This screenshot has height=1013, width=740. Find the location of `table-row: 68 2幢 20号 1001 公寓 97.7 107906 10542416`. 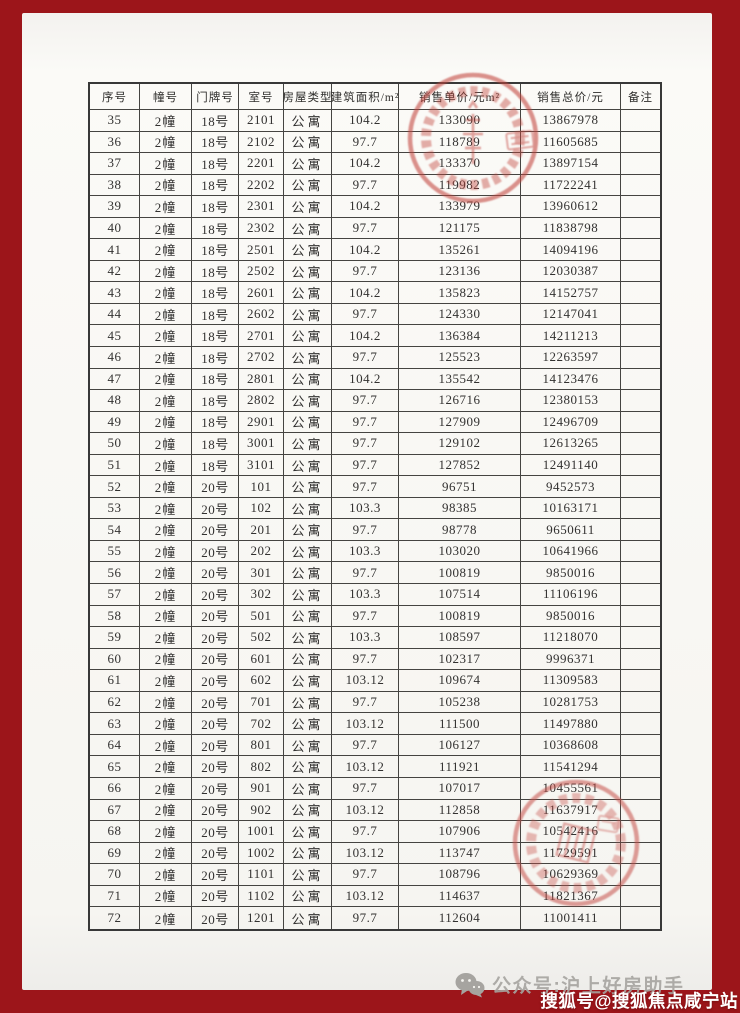

table-row: 68 2幢 20号 1001 公寓 97.7 107906 10542416 is located at coordinates (375, 832).